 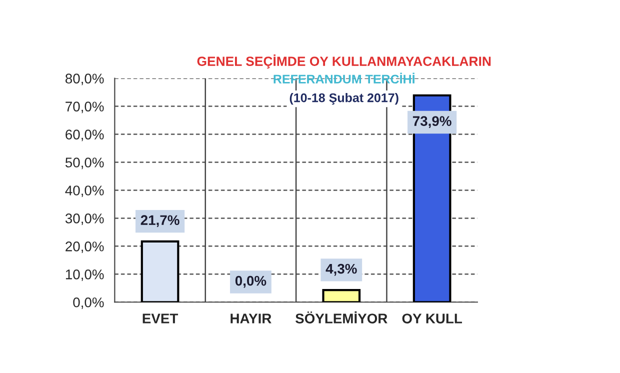 I want to click on data-label: 4,3%, so click(x=341, y=270).